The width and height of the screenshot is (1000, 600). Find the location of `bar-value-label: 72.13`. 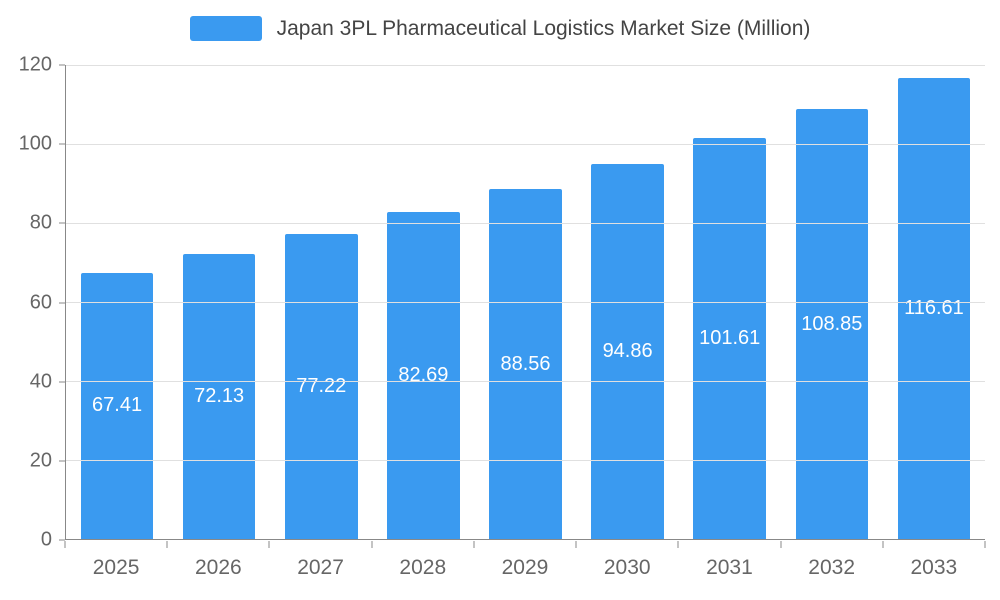

bar-value-label: 72.13 is located at coordinates (219, 396).